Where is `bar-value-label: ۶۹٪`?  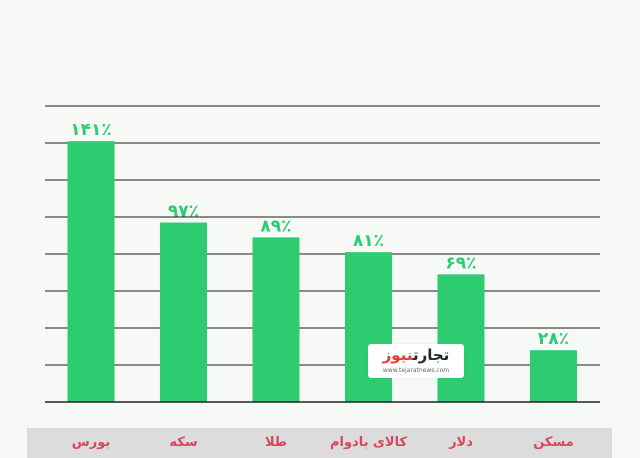
bar-value-label: ۶۹٪ is located at coordinates (460, 263).